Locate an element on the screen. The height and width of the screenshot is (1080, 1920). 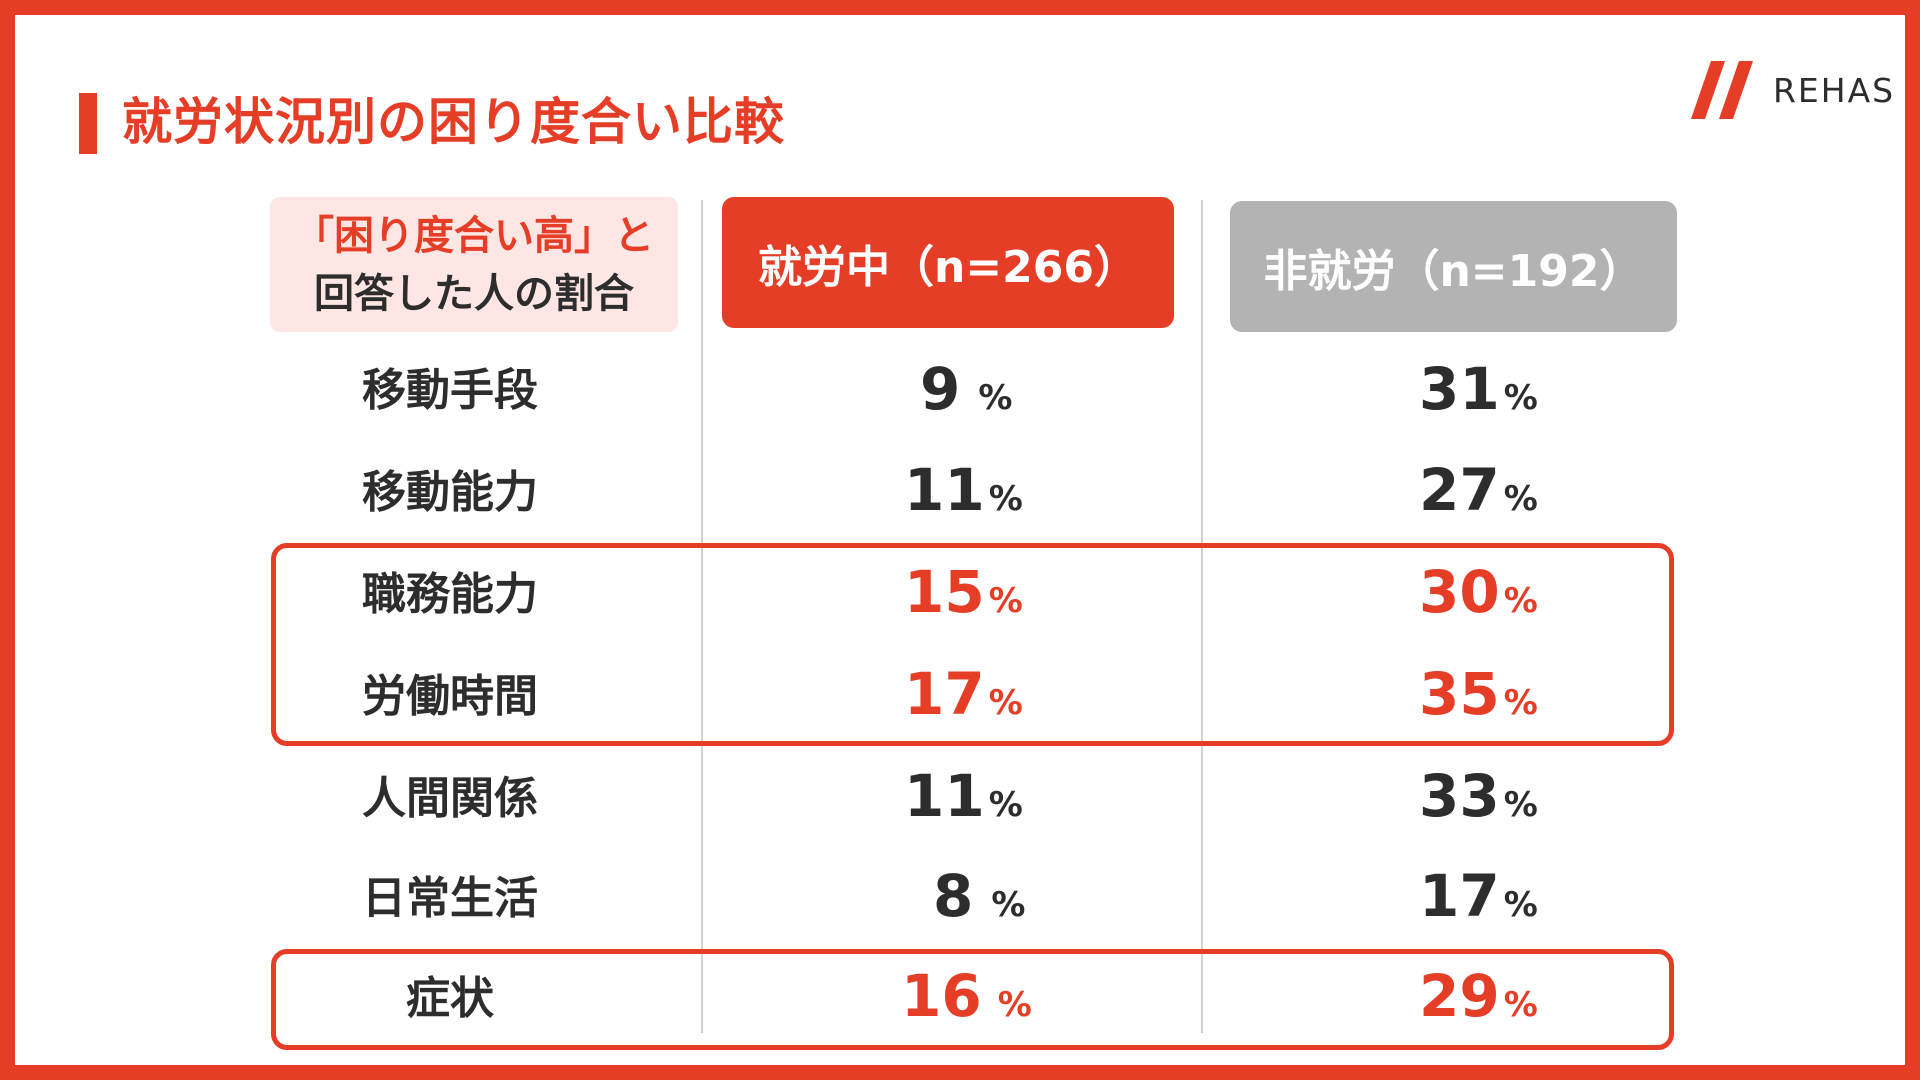
title-accent-bar is located at coordinates (88, 123).